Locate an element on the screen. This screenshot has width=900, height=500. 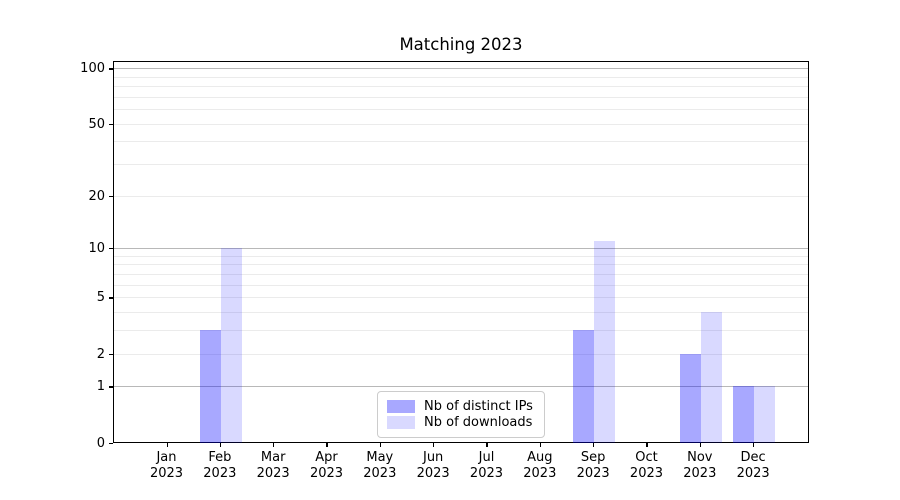
x-tick-label-month: Apr is located at coordinates (326, 457).